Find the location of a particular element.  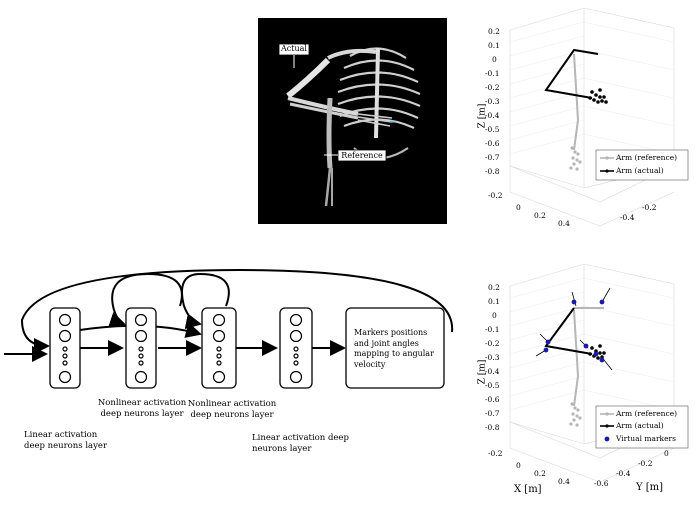

label-nonlinear-layer-1: Nonlinear activation deep neurons layer is located at coordinates (142, 408).